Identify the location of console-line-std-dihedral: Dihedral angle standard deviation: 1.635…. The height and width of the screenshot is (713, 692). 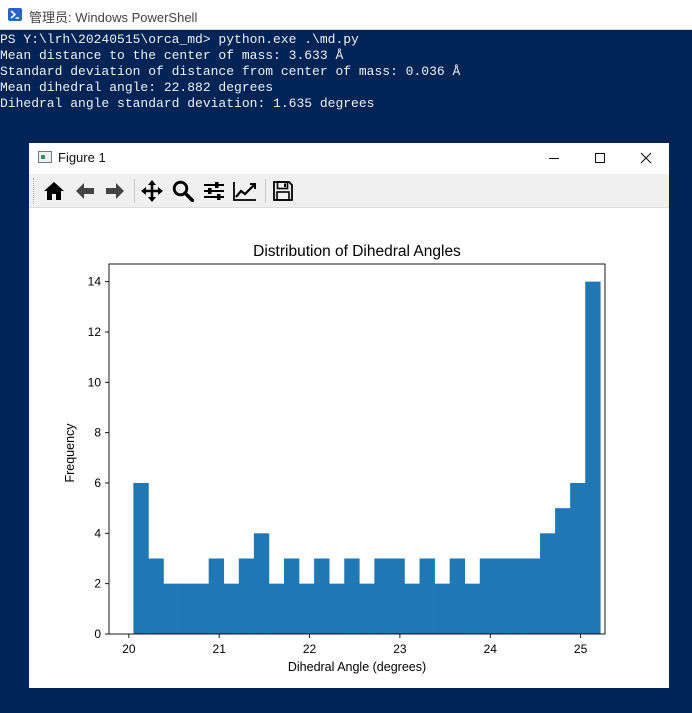
(187, 103).